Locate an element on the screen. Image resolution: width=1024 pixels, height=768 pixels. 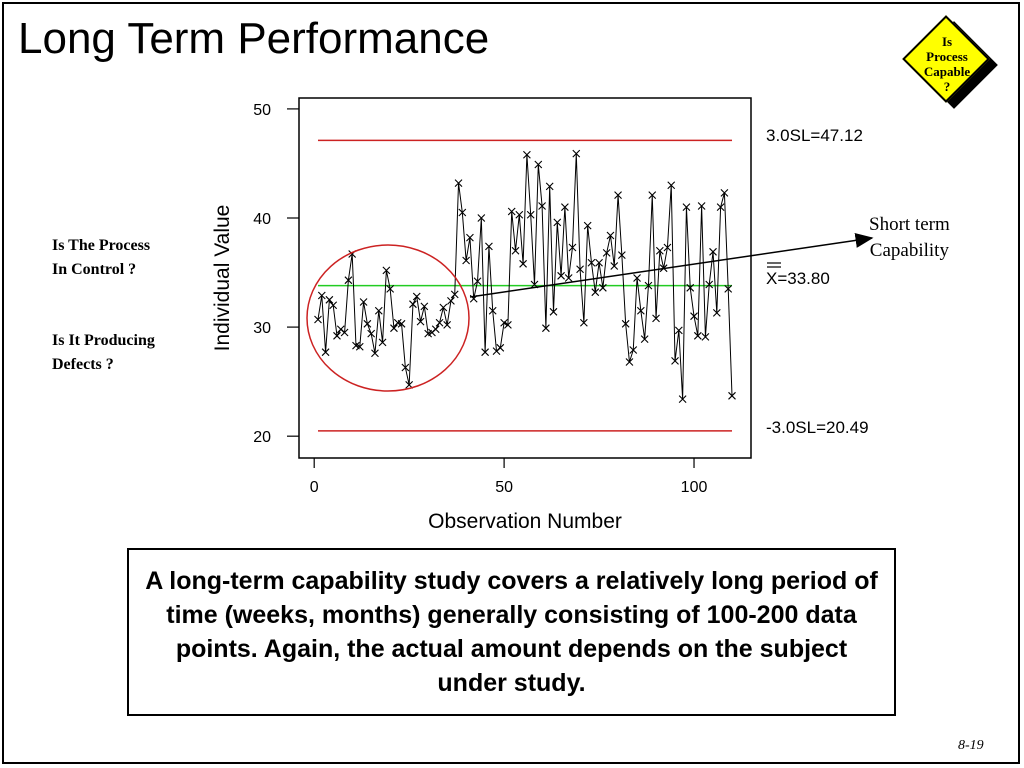
y-axis-label: Individual Value is located at coordinates (222, 278).